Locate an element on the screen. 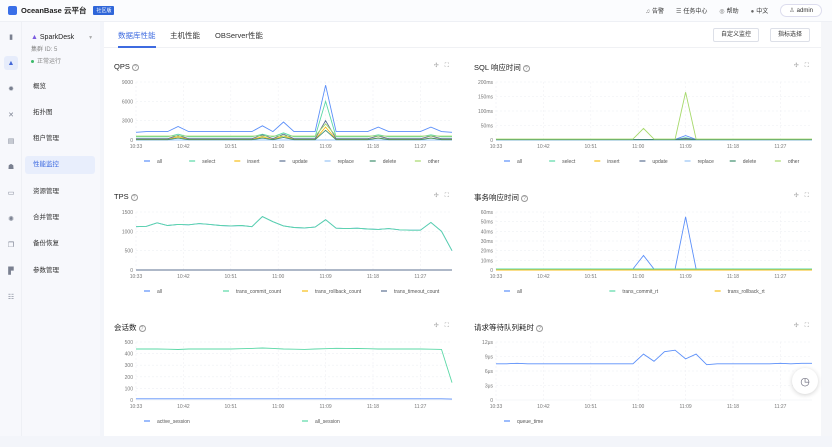 This screenshot has height=447, width=832. gear-icon: ✹ is located at coordinates (11, 89).